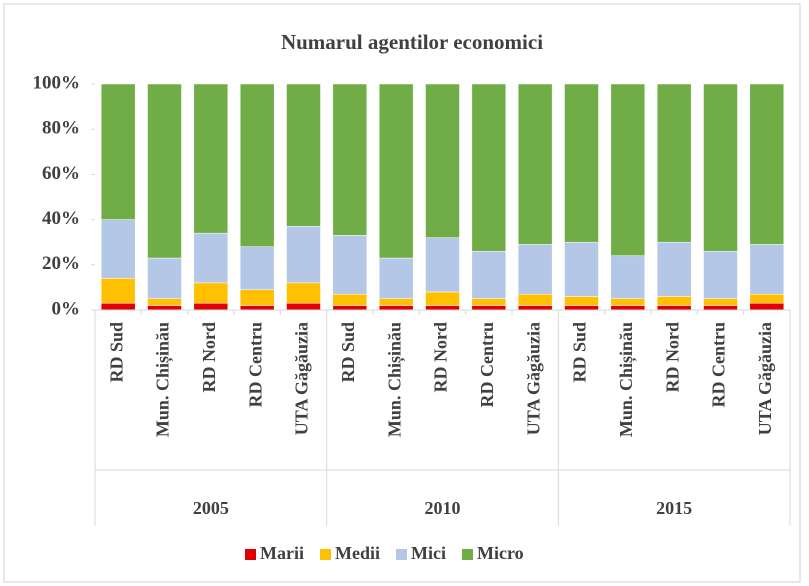  What do you see at coordinates (211, 508) in the screenshot?
I see `group-label: 2005` at bounding box center [211, 508].